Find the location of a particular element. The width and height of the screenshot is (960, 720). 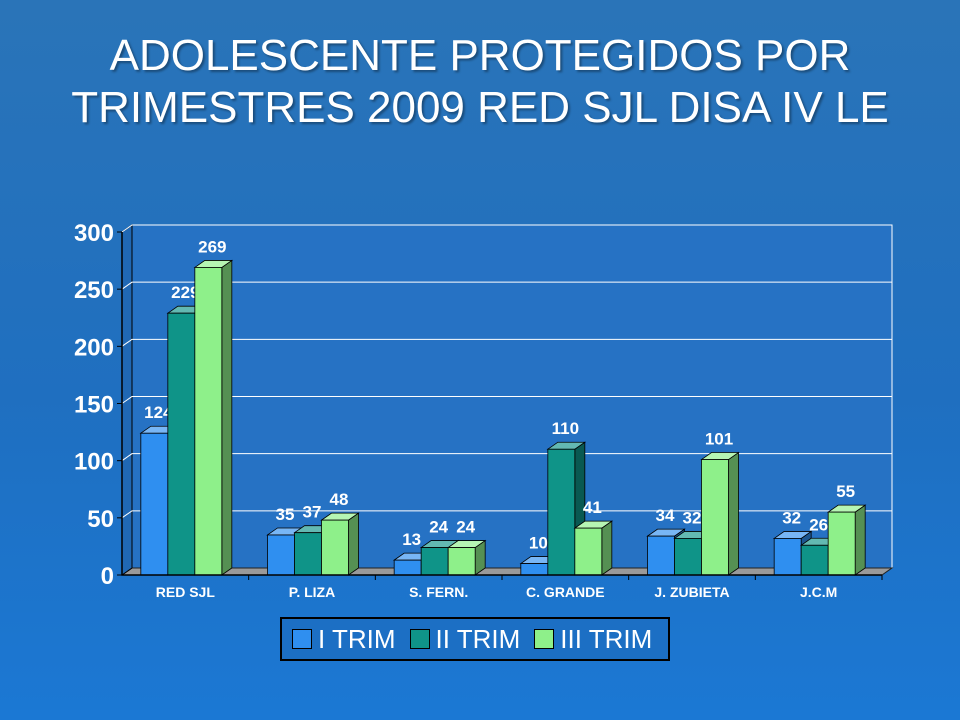

chart-legend: I TRIM II TRIM III TRIM is located at coordinates (475, 639).